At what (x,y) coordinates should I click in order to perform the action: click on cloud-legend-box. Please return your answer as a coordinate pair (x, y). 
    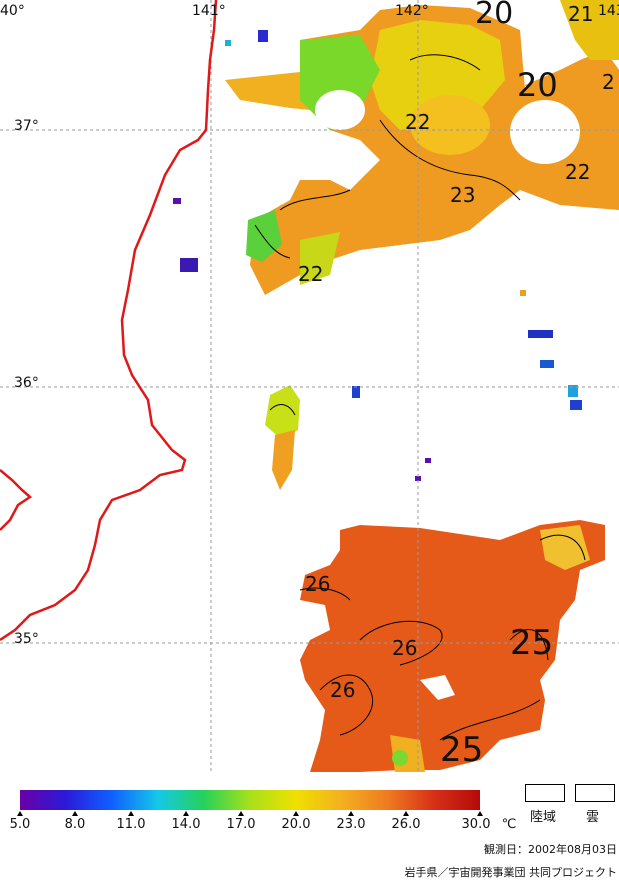
    Looking at the image, I should click on (595, 793).